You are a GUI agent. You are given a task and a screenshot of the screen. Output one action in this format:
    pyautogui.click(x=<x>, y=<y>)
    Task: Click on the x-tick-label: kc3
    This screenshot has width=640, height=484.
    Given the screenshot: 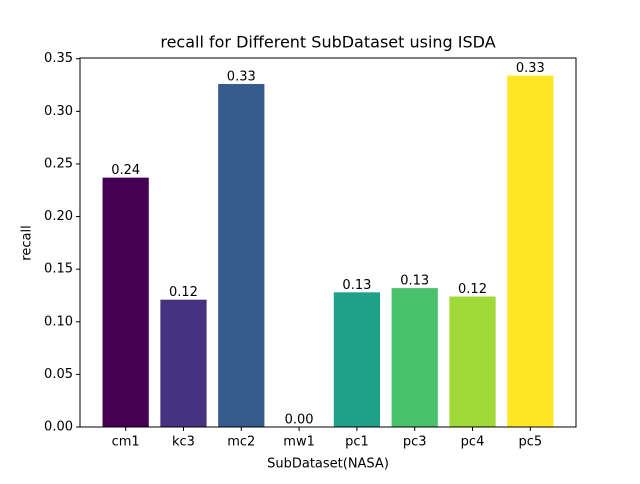 What is the action you would take?
    pyautogui.click(x=183, y=442)
    